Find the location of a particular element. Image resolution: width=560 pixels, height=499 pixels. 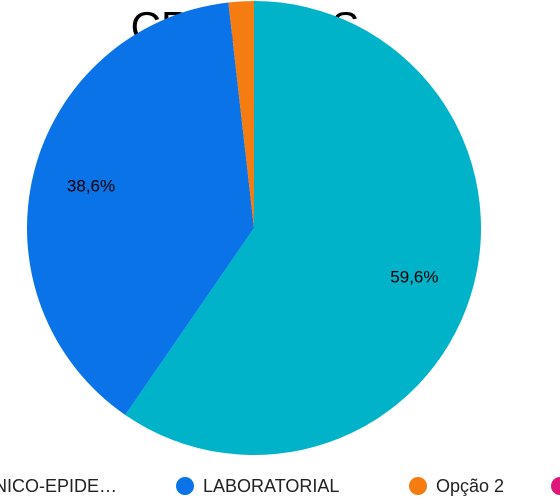

legend-label: Opção 2 is located at coordinates (470, 486).